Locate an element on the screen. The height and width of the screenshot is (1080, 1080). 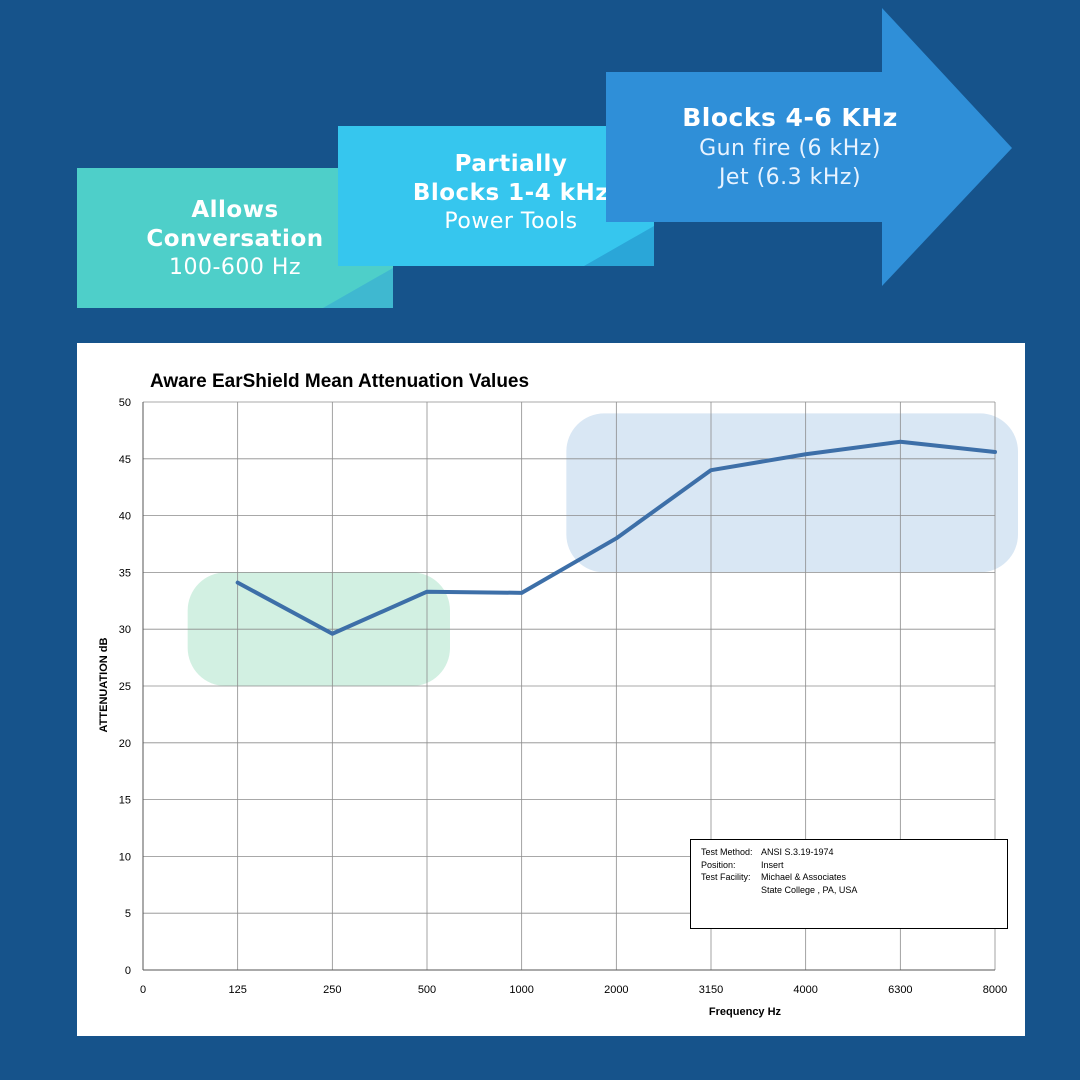
info-value: Insert is located at coordinates (772, 864).